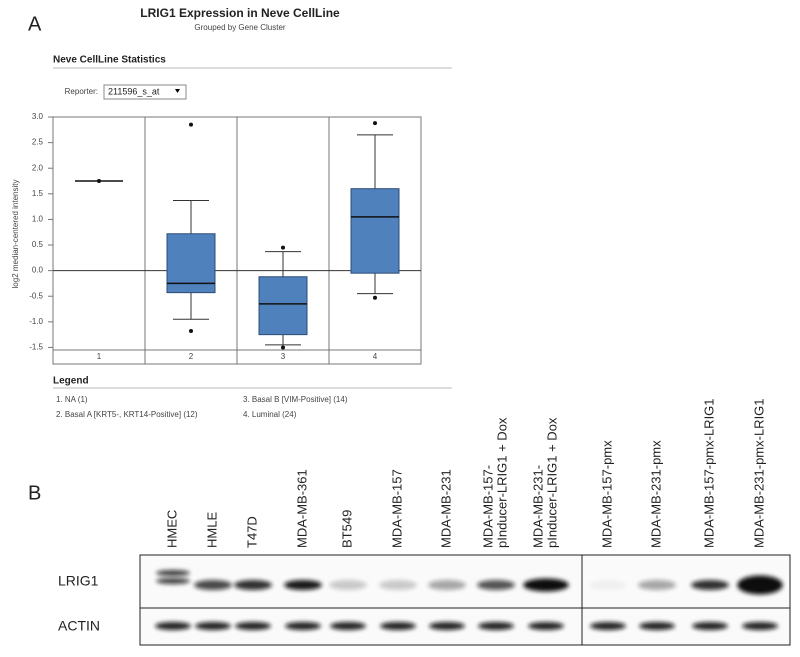 This screenshot has height=657, width=800. What do you see at coordinates (38, 167) in the screenshot?
I see `y-tick-label: 2.0` at bounding box center [38, 167].